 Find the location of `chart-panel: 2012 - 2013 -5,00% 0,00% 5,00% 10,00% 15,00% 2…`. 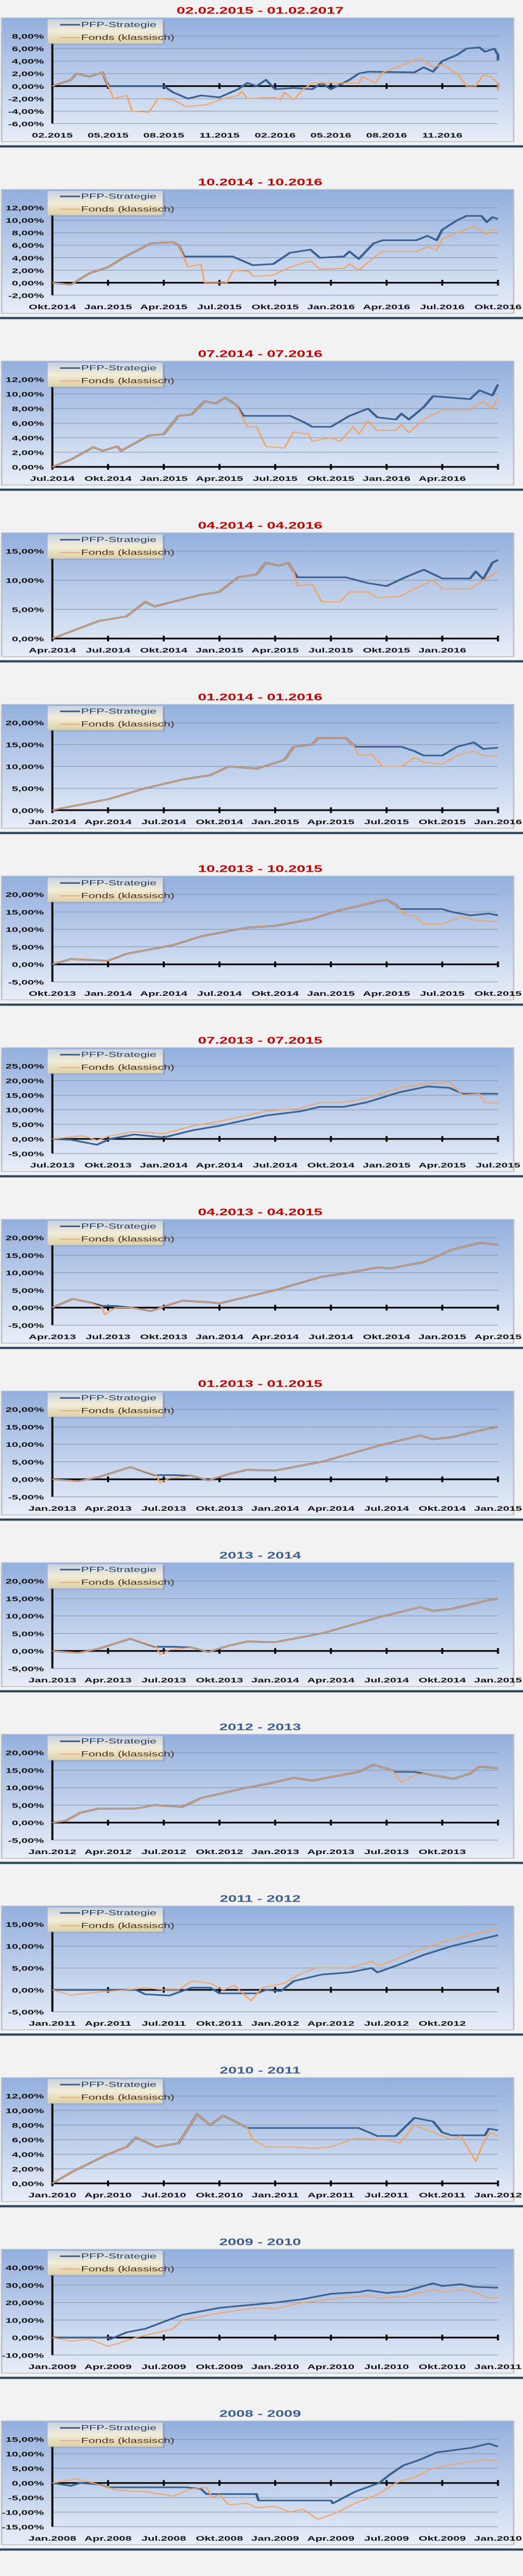

chart-panel: 2012 - 2013 -5,00% 0,00% 5,00% 10,00% 15,00% 2… is located at coordinates (261, 1793).